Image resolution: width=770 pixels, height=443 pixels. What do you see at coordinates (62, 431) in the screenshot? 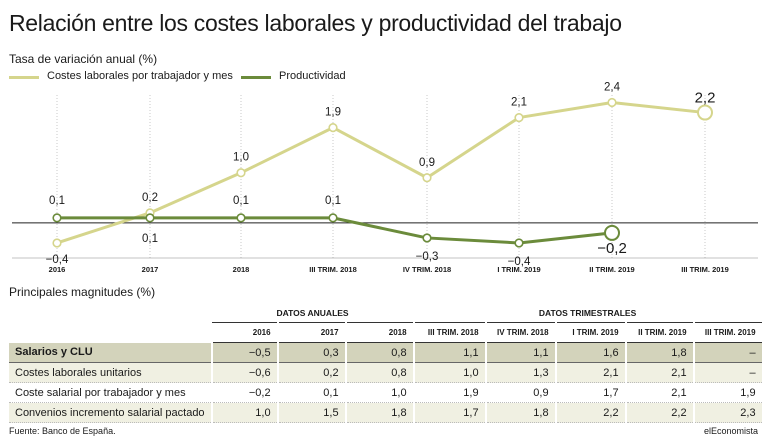
I see `source-note: Fuente: Banco de España.` at bounding box center [62, 431].